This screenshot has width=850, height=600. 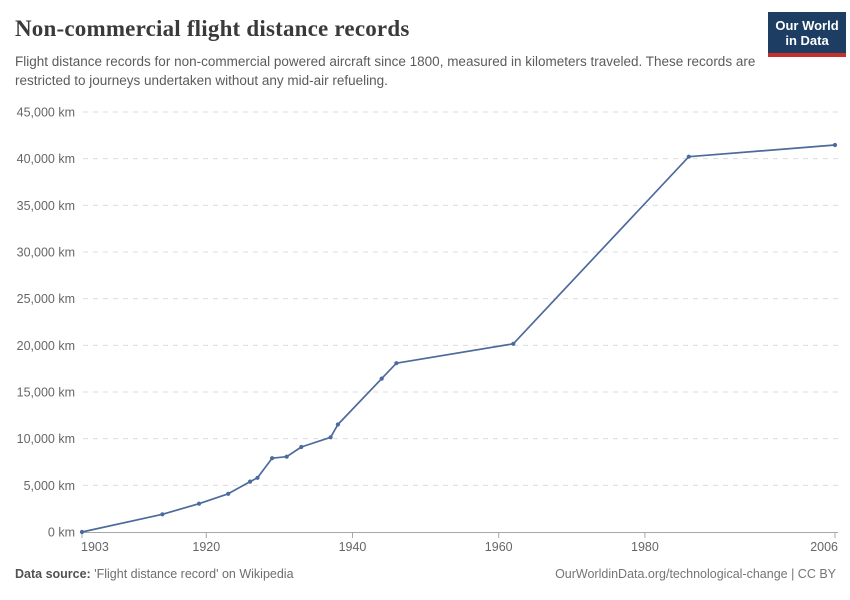 What do you see at coordinates (807, 55) in the screenshot?
I see `owid-logo-stripe` at bounding box center [807, 55].